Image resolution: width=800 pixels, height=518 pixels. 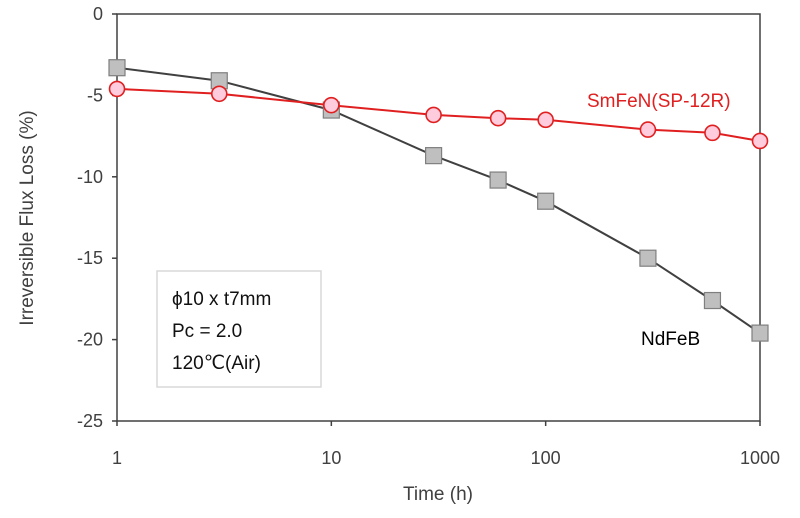 I want to click on x-tick-label: 10, so click(x=331, y=458).